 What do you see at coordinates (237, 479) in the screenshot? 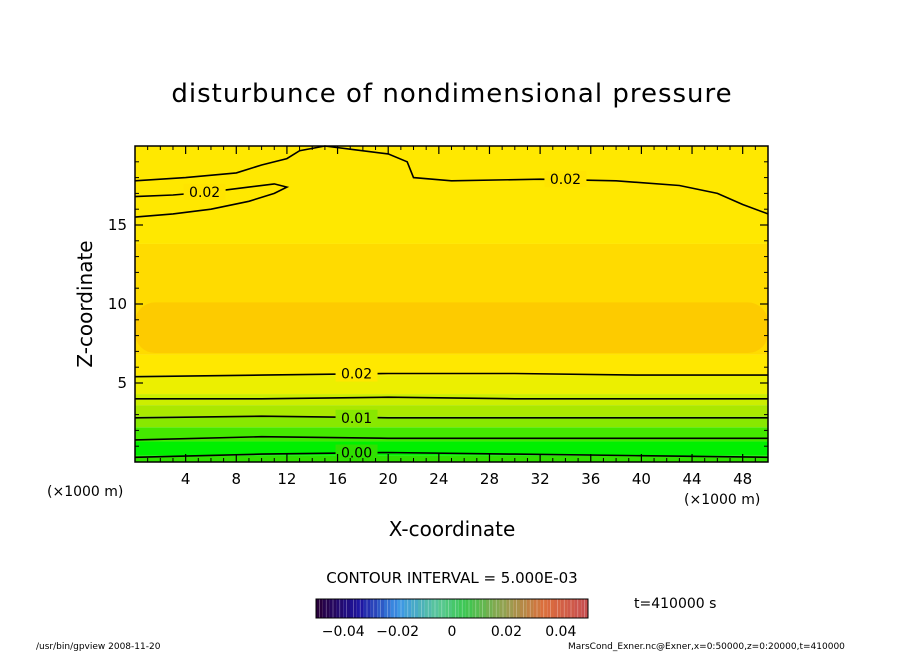
I see `x-tick-label: 8` at bounding box center [237, 479].